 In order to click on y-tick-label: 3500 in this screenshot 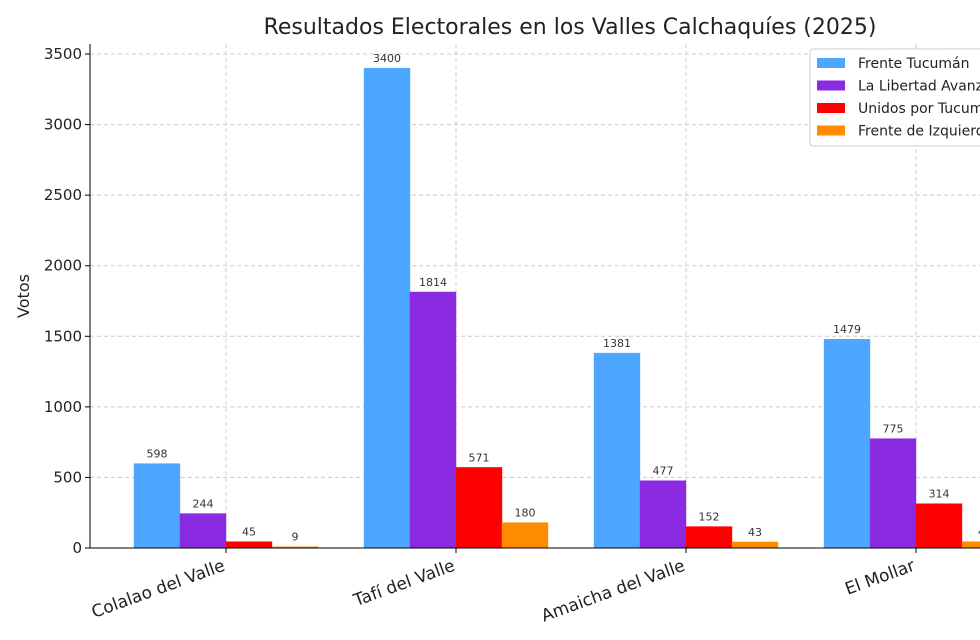, I will do `click(63, 54)`.